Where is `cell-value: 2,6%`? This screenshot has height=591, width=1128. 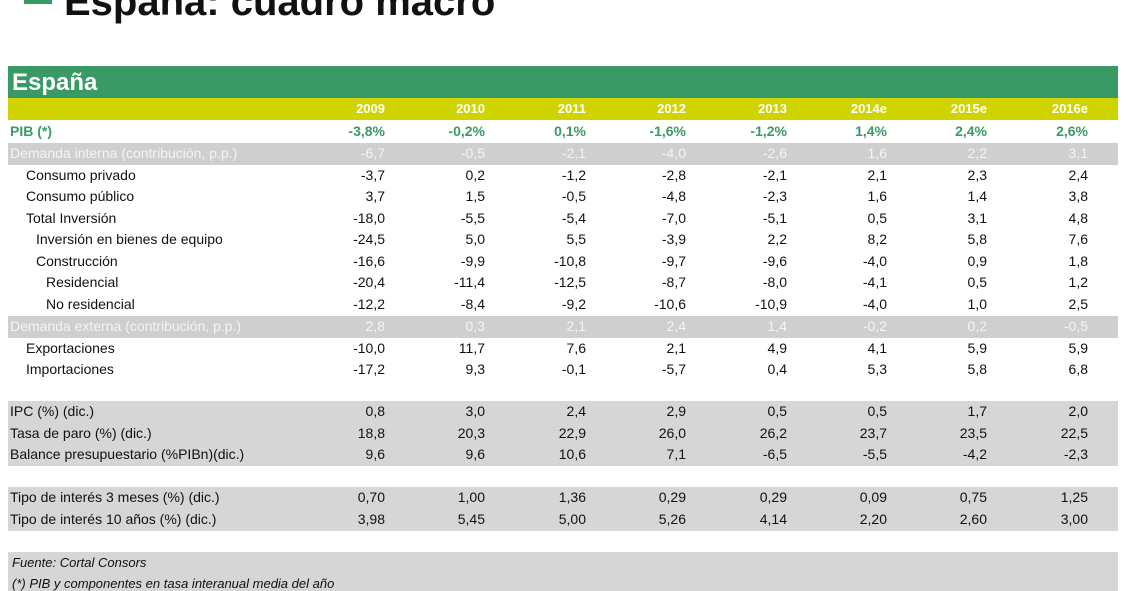 cell-value: 2,6% is located at coordinates (1072, 131).